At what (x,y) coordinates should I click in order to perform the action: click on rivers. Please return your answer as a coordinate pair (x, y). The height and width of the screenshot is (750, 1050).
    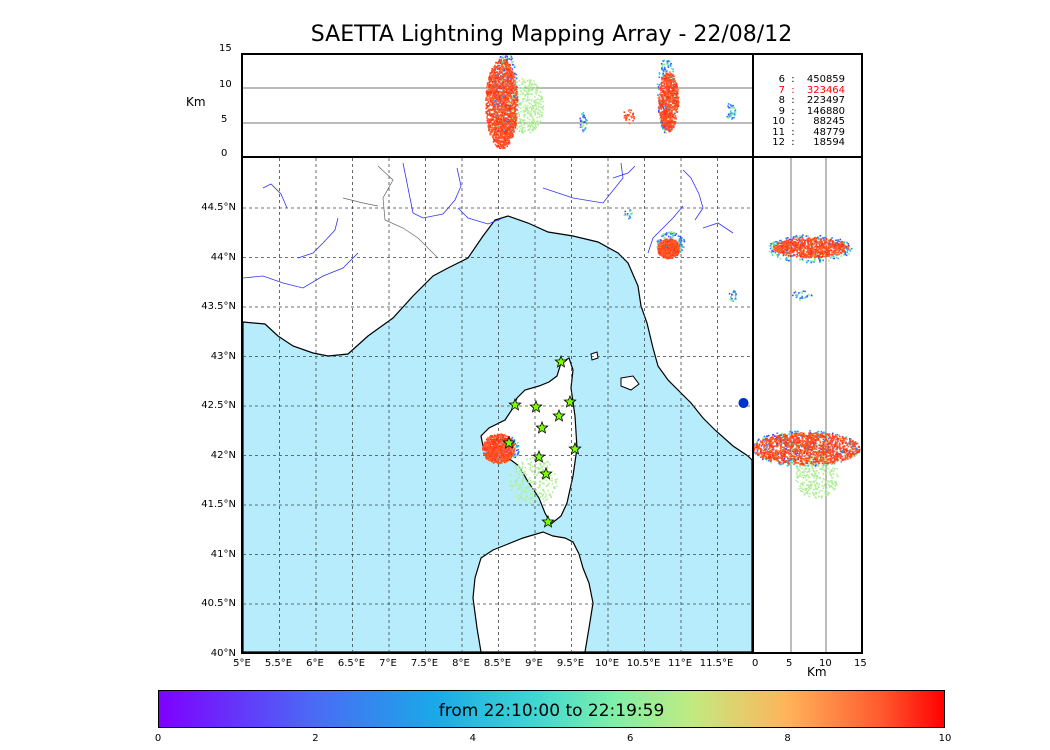
    Looking at the image, I should click on (488, 225).